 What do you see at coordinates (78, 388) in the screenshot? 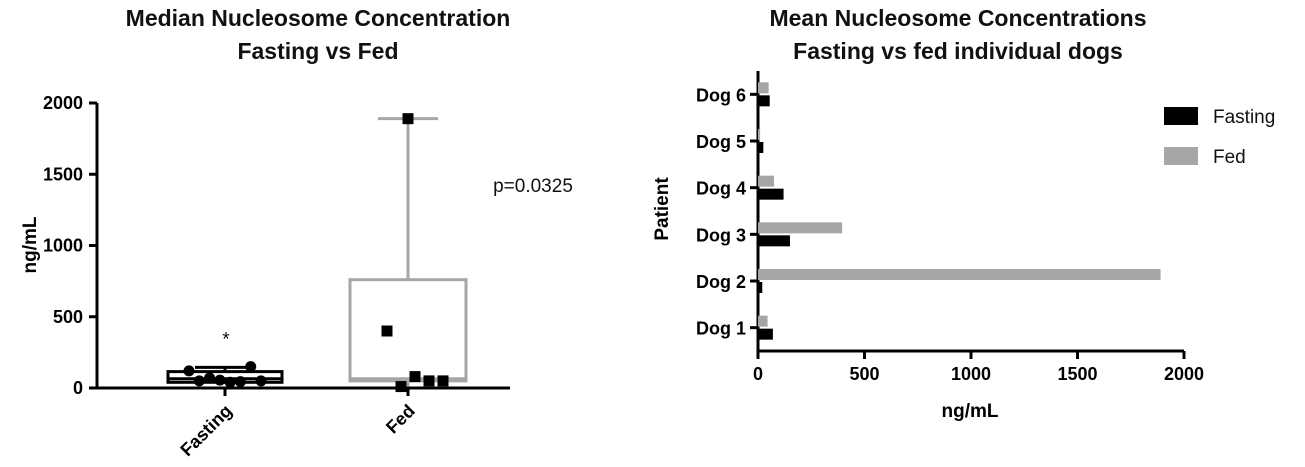
I see `y-tick-label: 0` at bounding box center [78, 388].